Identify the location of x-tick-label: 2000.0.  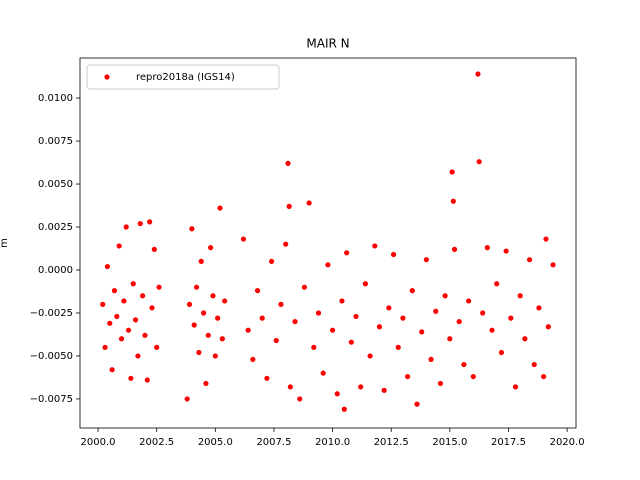
(98, 442).